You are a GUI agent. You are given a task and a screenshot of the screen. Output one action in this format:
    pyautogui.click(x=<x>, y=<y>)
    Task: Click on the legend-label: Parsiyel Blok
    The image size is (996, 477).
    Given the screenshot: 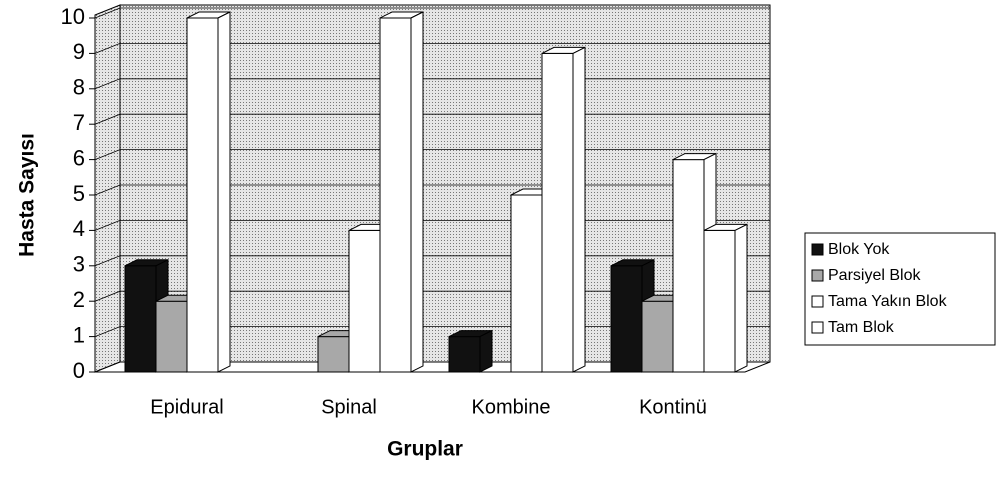 What is the action you would take?
    pyautogui.click(x=874, y=275)
    